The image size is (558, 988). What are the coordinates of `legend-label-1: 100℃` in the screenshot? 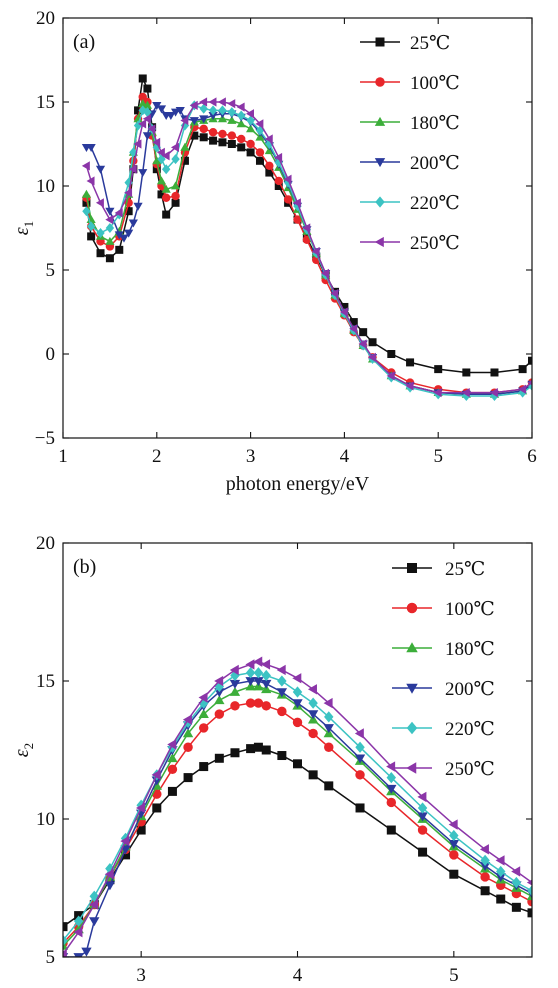 It's located at (470, 609).